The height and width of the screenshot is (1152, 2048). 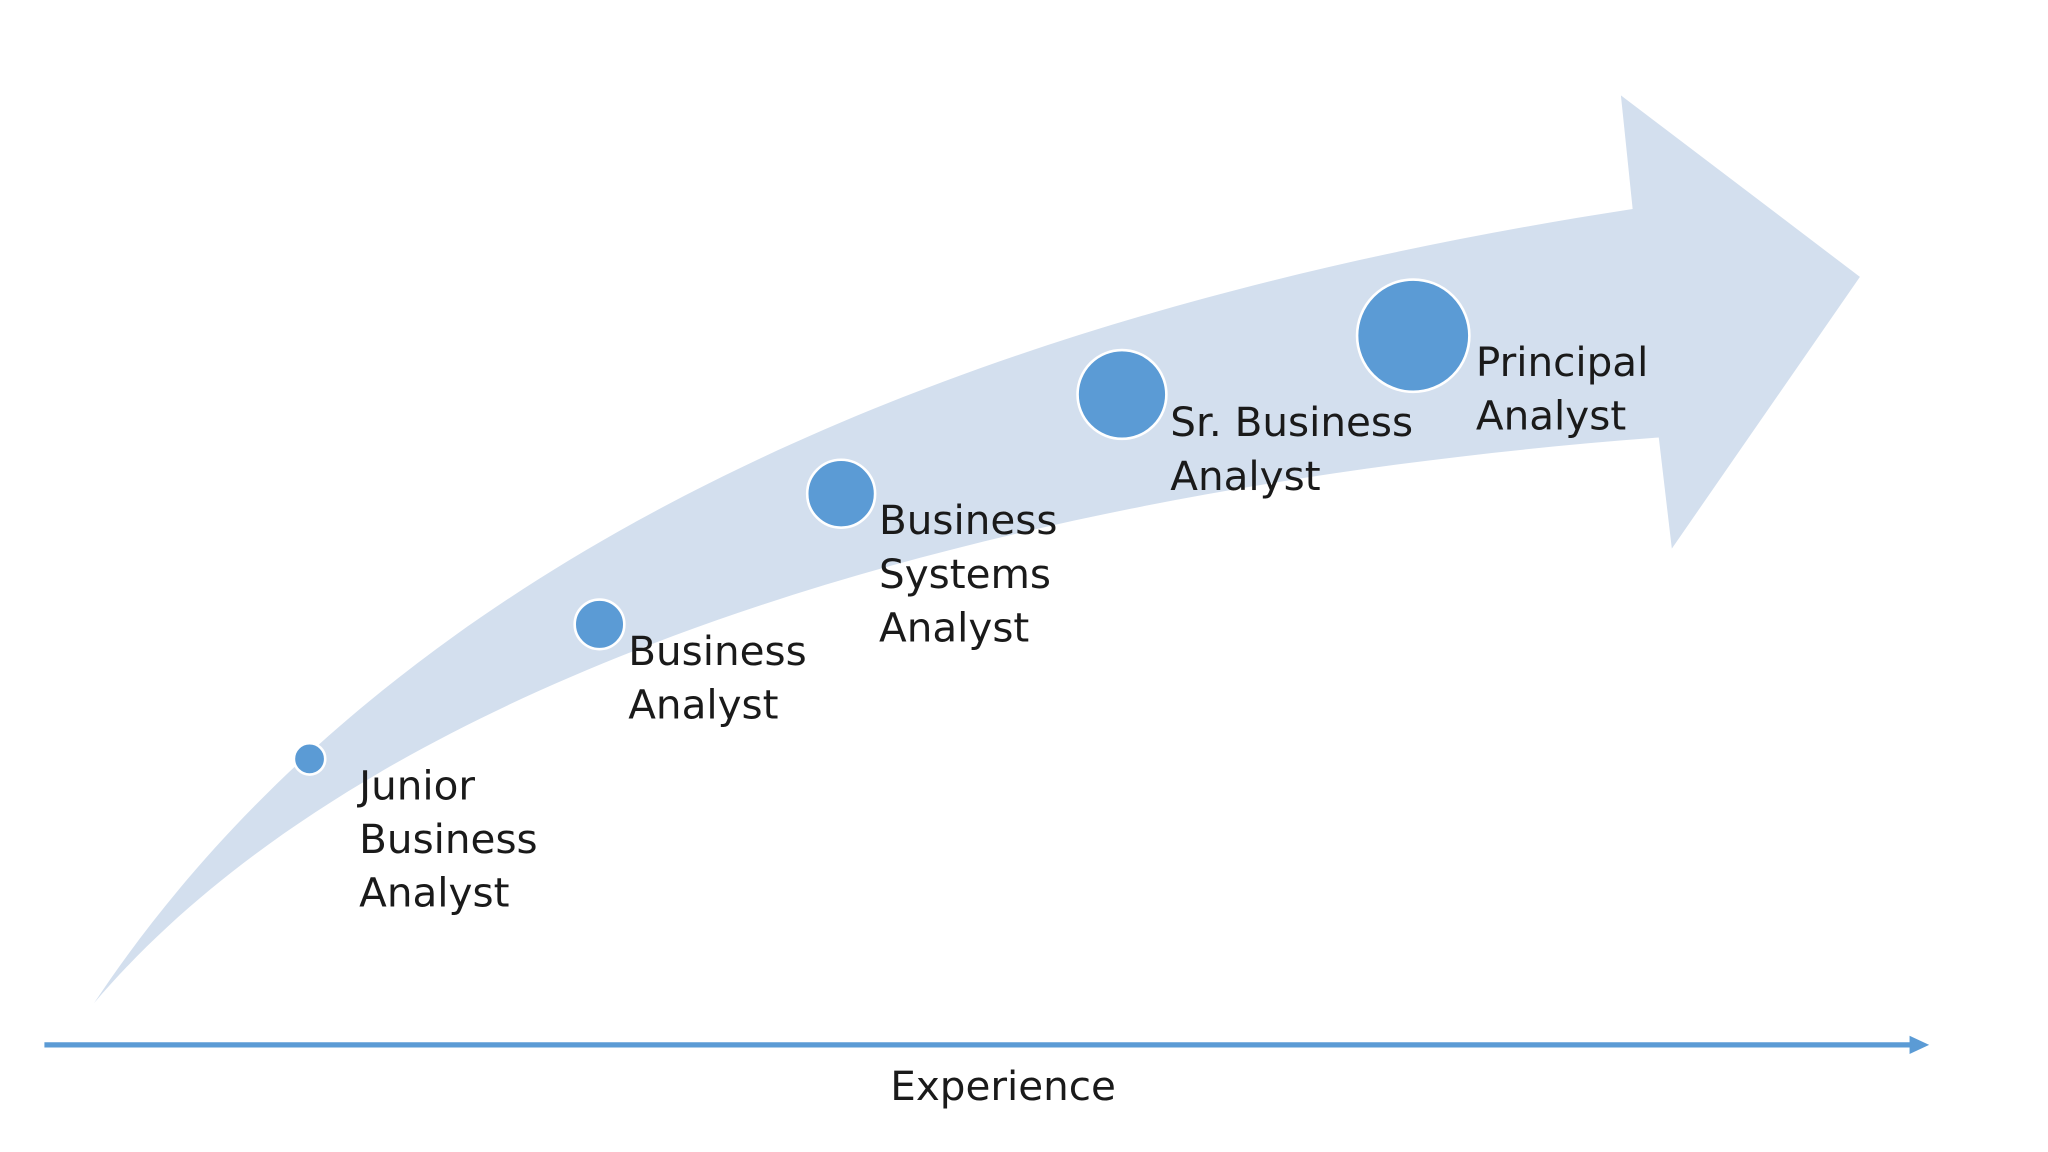 What do you see at coordinates (1003, 1086) in the screenshot?
I see `axis-label: Experience` at bounding box center [1003, 1086].